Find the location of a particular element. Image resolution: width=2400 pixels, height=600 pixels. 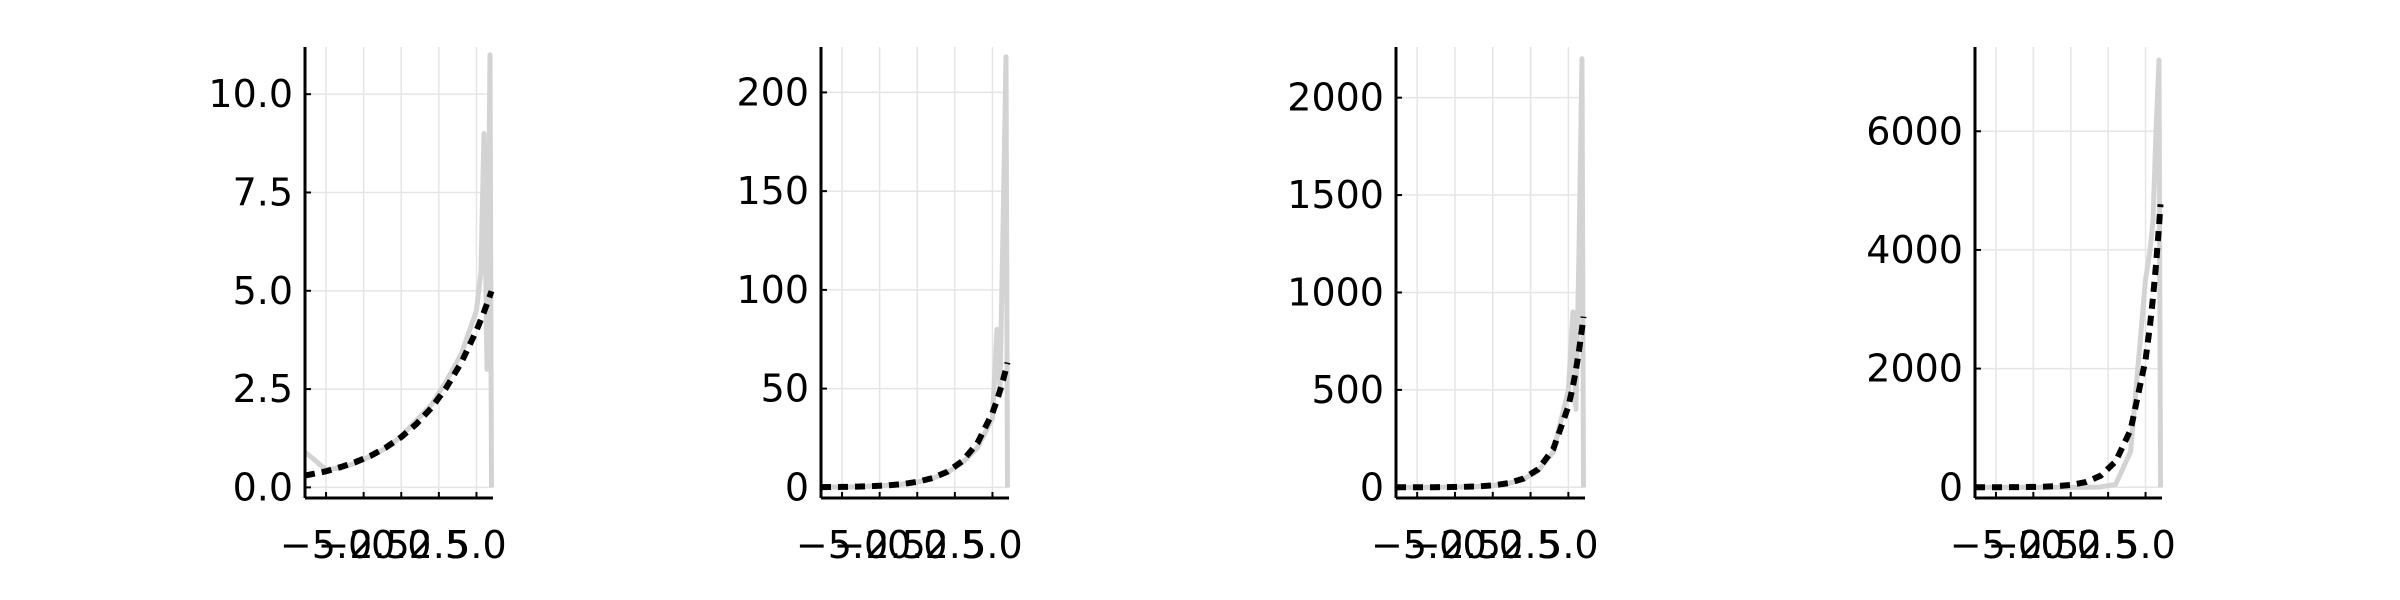

y-tick-label: 6000 is located at coordinates (1914, 131).